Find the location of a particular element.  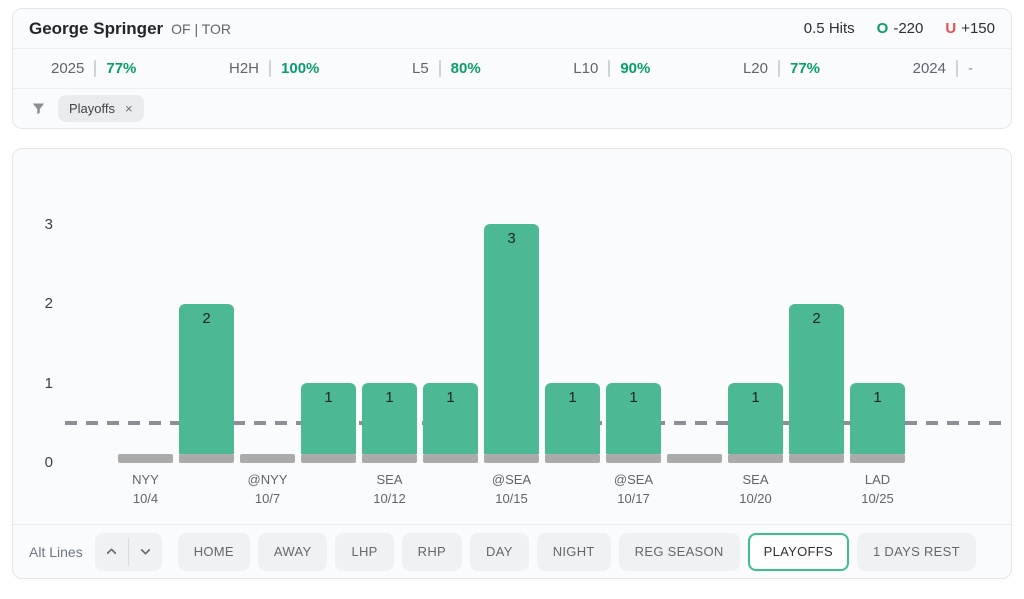

stepper-divider is located at coordinates (128, 551).